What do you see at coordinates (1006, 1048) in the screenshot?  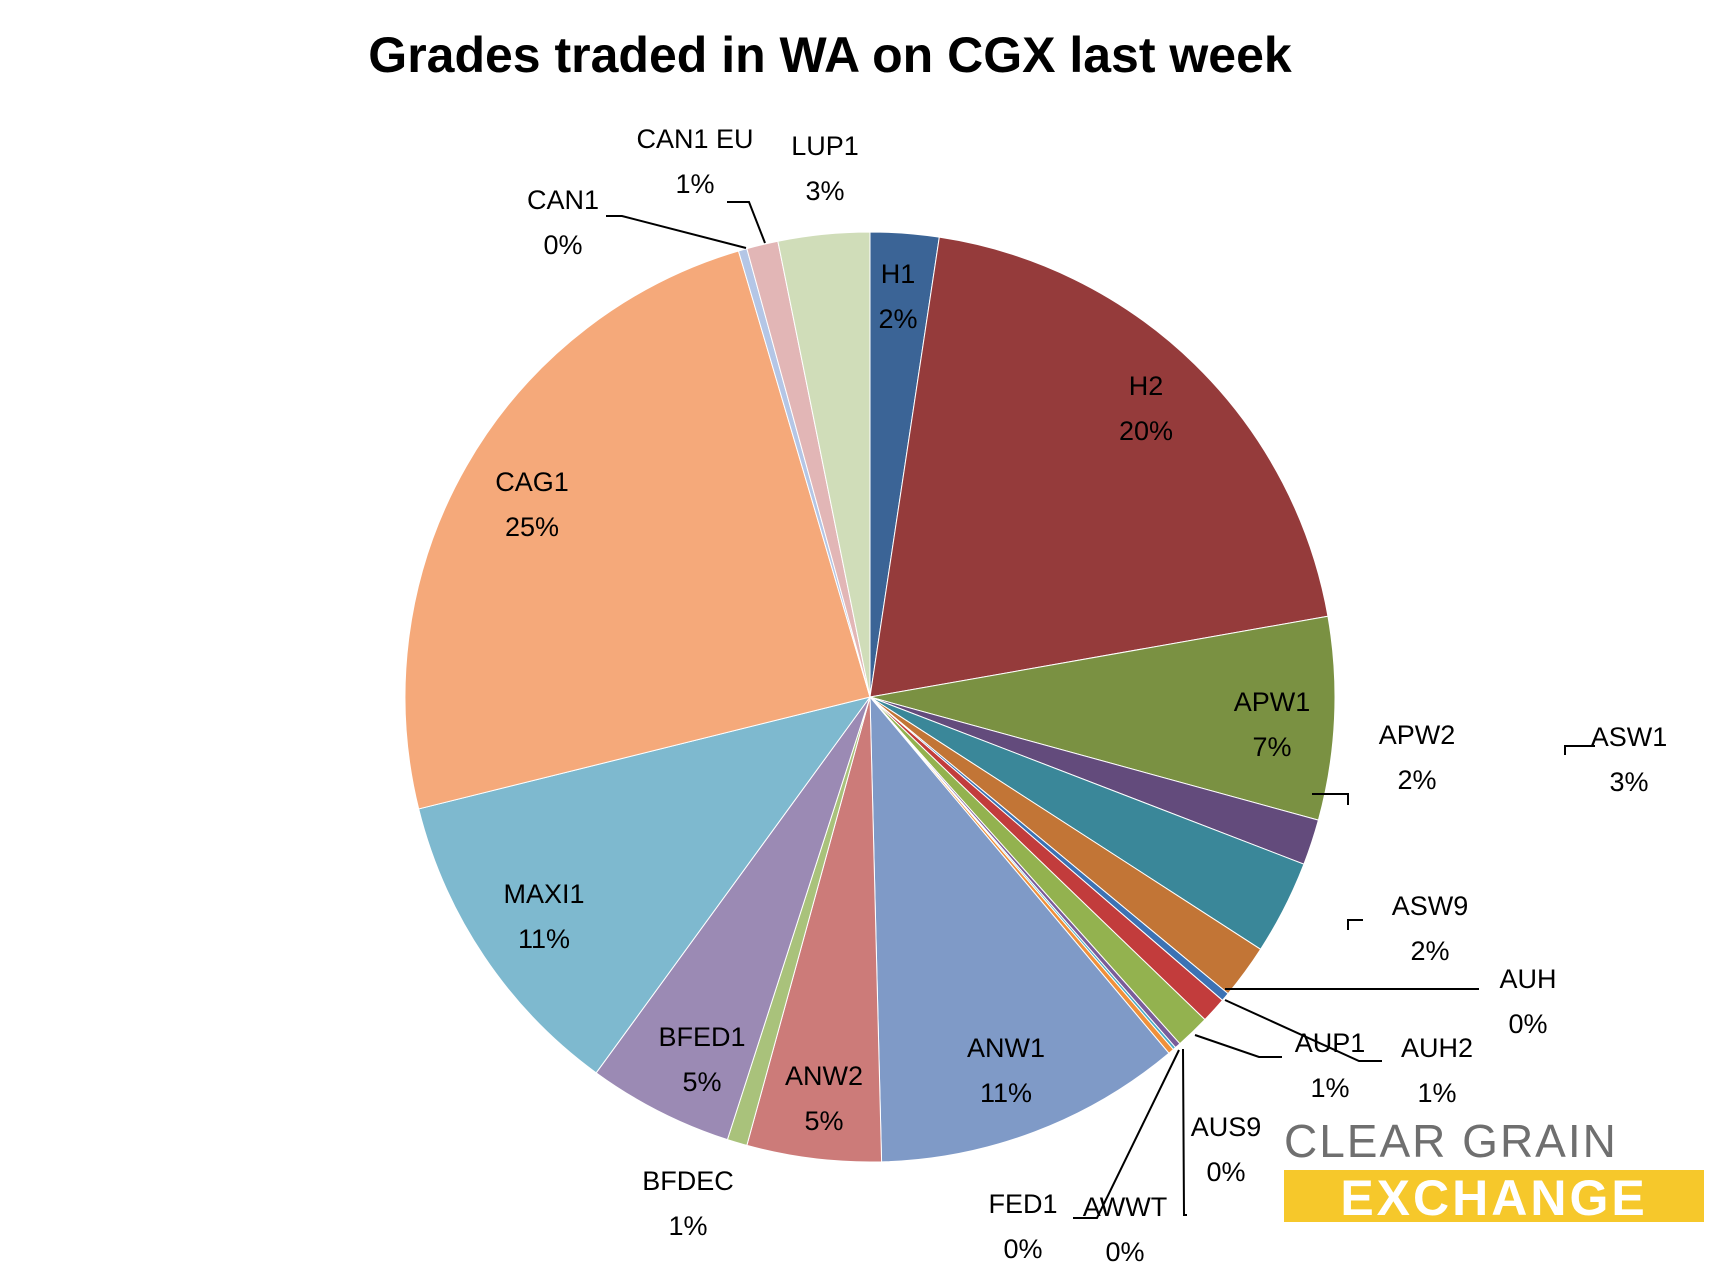 I see `slice-label-anw1: ANW1` at bounding box center [1006, 1048].